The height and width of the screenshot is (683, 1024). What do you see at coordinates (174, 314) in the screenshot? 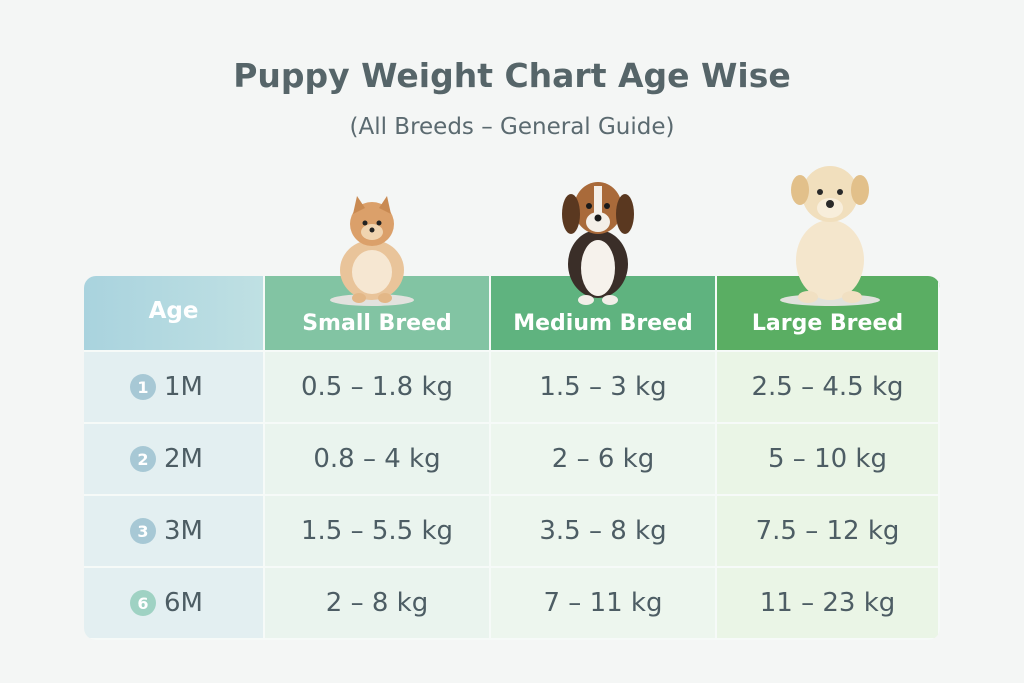
I see `header-age: Age` at bounding box center [174, 314].